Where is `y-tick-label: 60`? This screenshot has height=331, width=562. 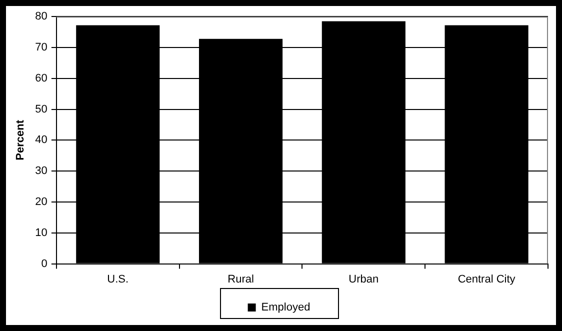
y-tick-label: 60 is located at coordinates (41, 78).